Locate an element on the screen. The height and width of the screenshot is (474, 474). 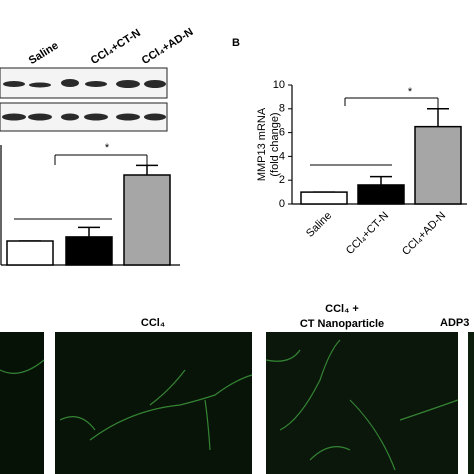
blot-strip is located at coordinates (84, 83).